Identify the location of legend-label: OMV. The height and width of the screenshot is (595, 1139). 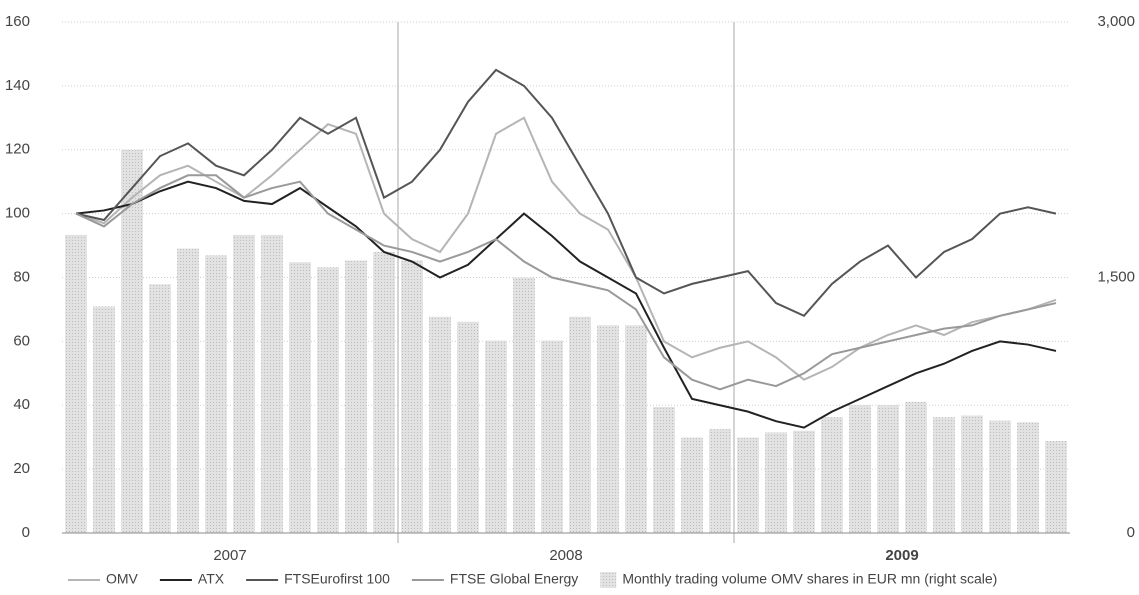
(122, 579).